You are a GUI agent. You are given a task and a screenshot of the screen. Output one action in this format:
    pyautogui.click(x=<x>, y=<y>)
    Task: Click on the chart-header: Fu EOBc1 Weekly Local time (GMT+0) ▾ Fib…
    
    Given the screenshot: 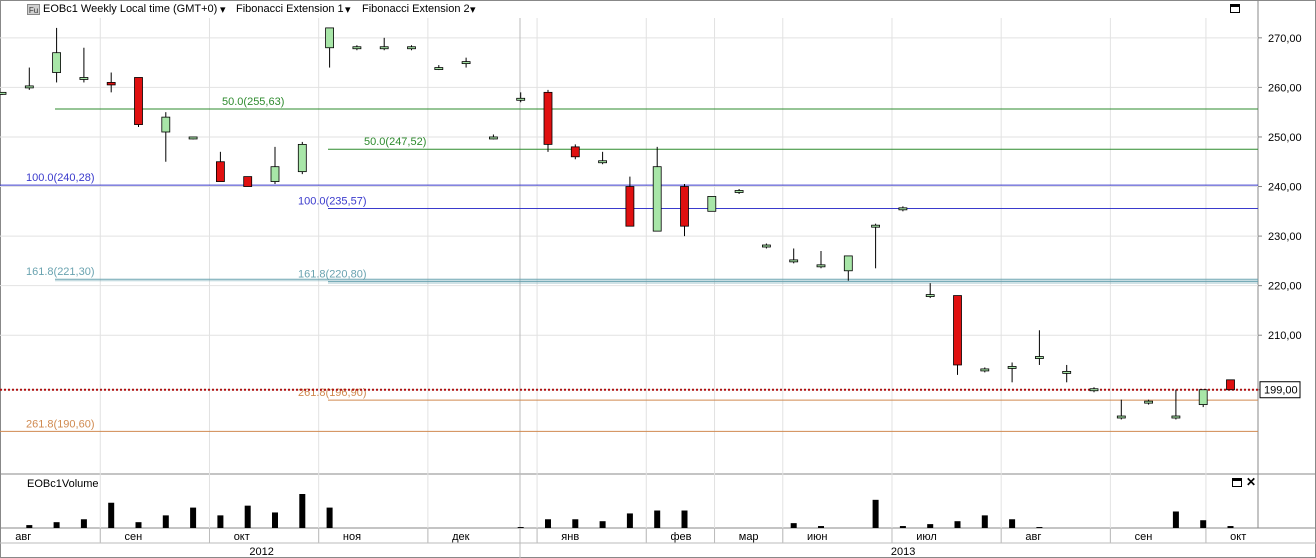 What is the action you would take?
    pyautogui.click(x=629, y=9)
    